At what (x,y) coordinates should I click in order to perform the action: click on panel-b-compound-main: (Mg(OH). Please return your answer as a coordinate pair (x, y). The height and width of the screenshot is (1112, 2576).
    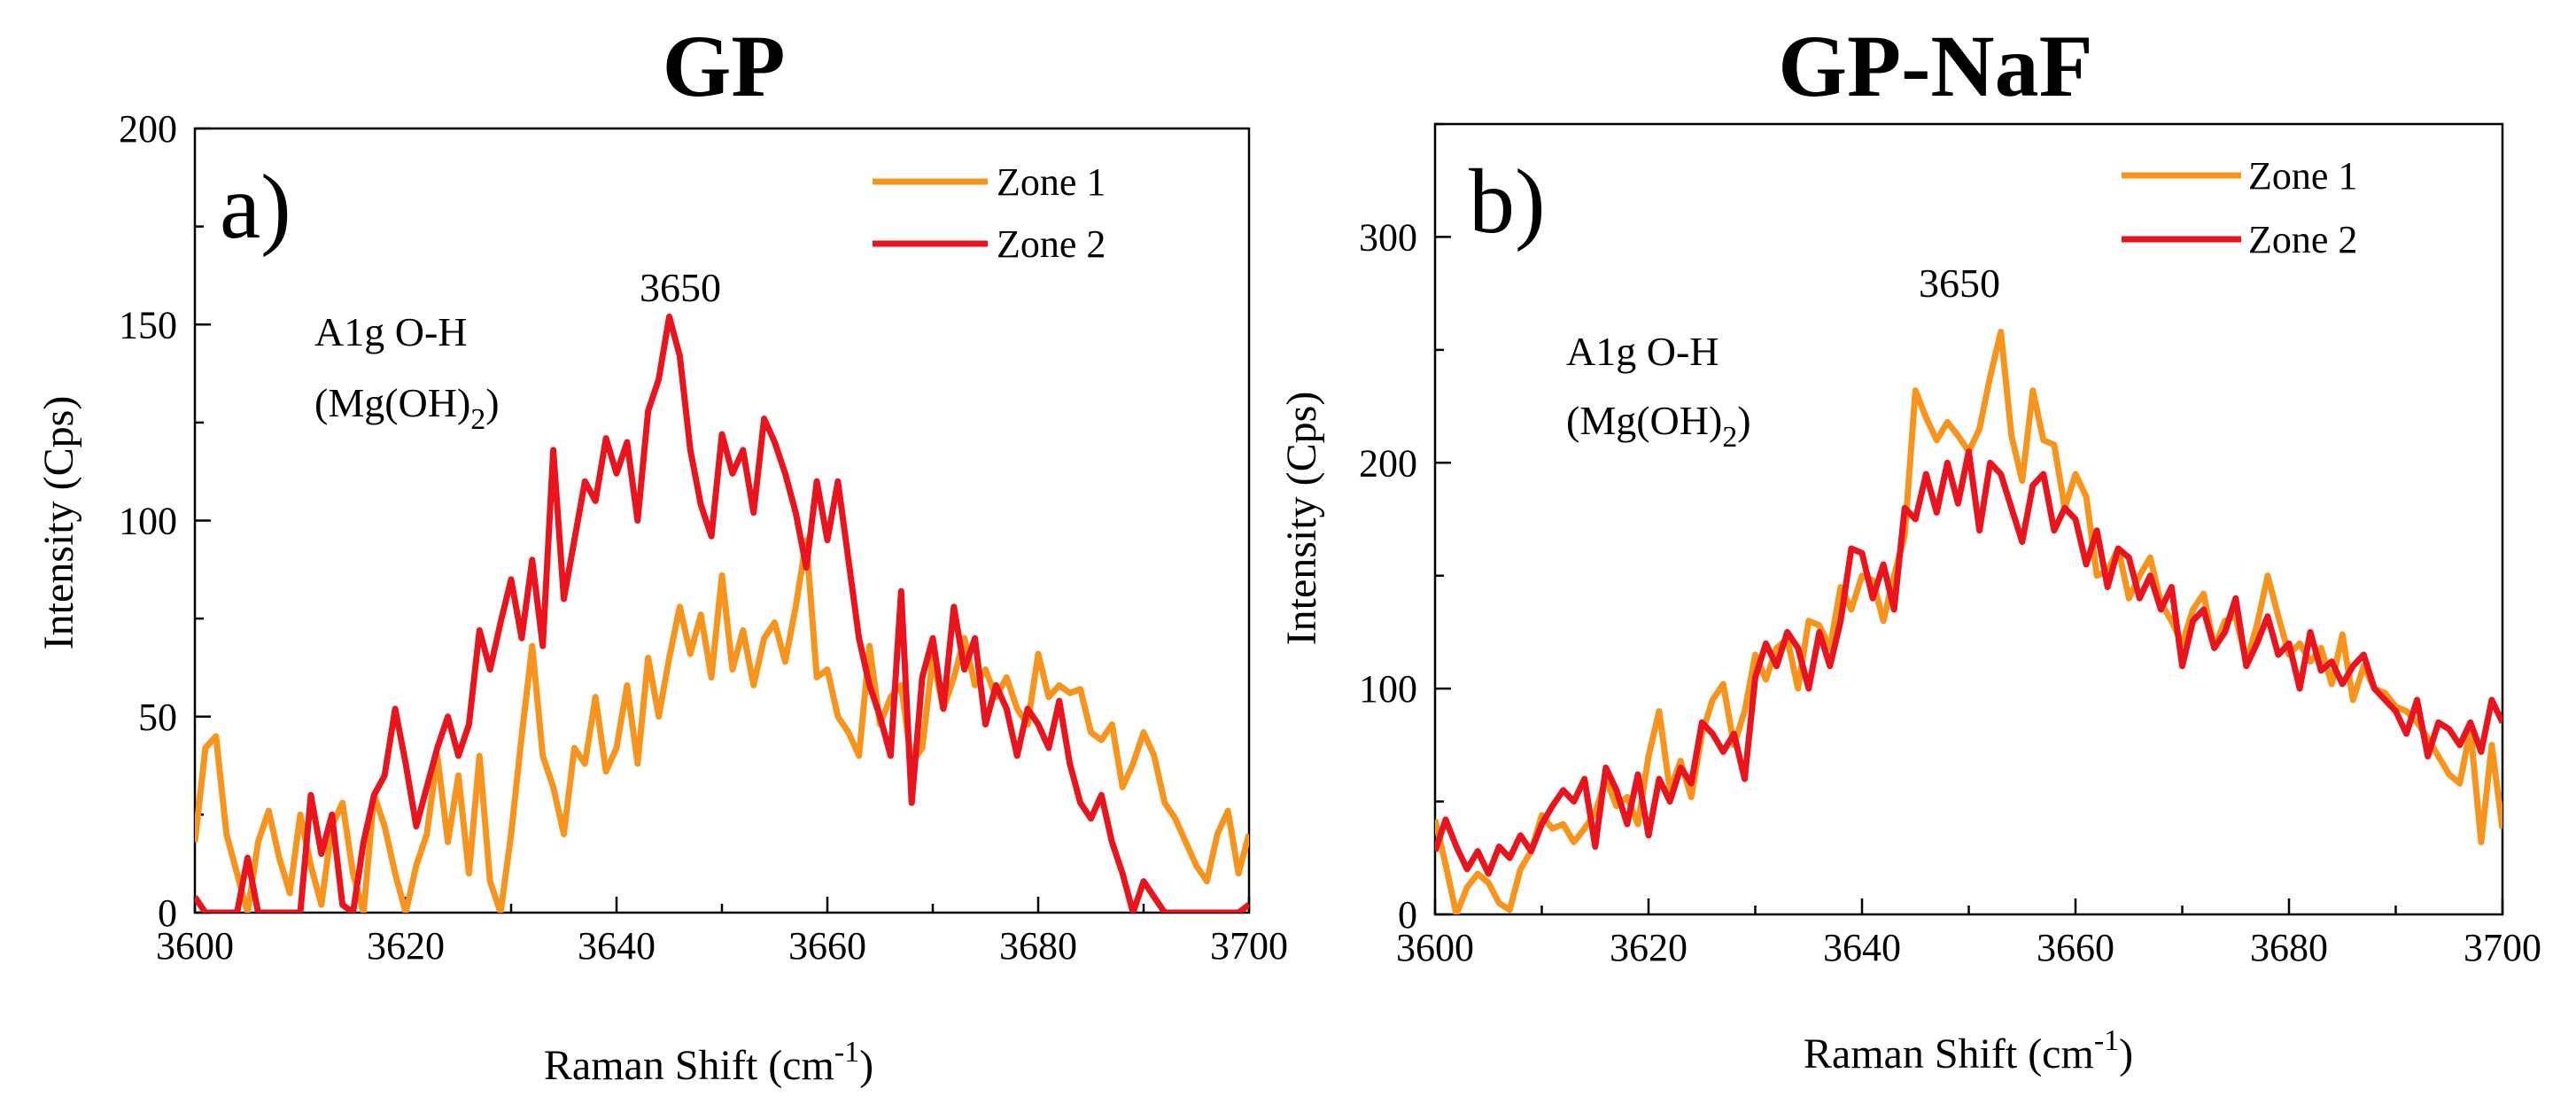
    Looking at the image, I should click on (1644, 420).